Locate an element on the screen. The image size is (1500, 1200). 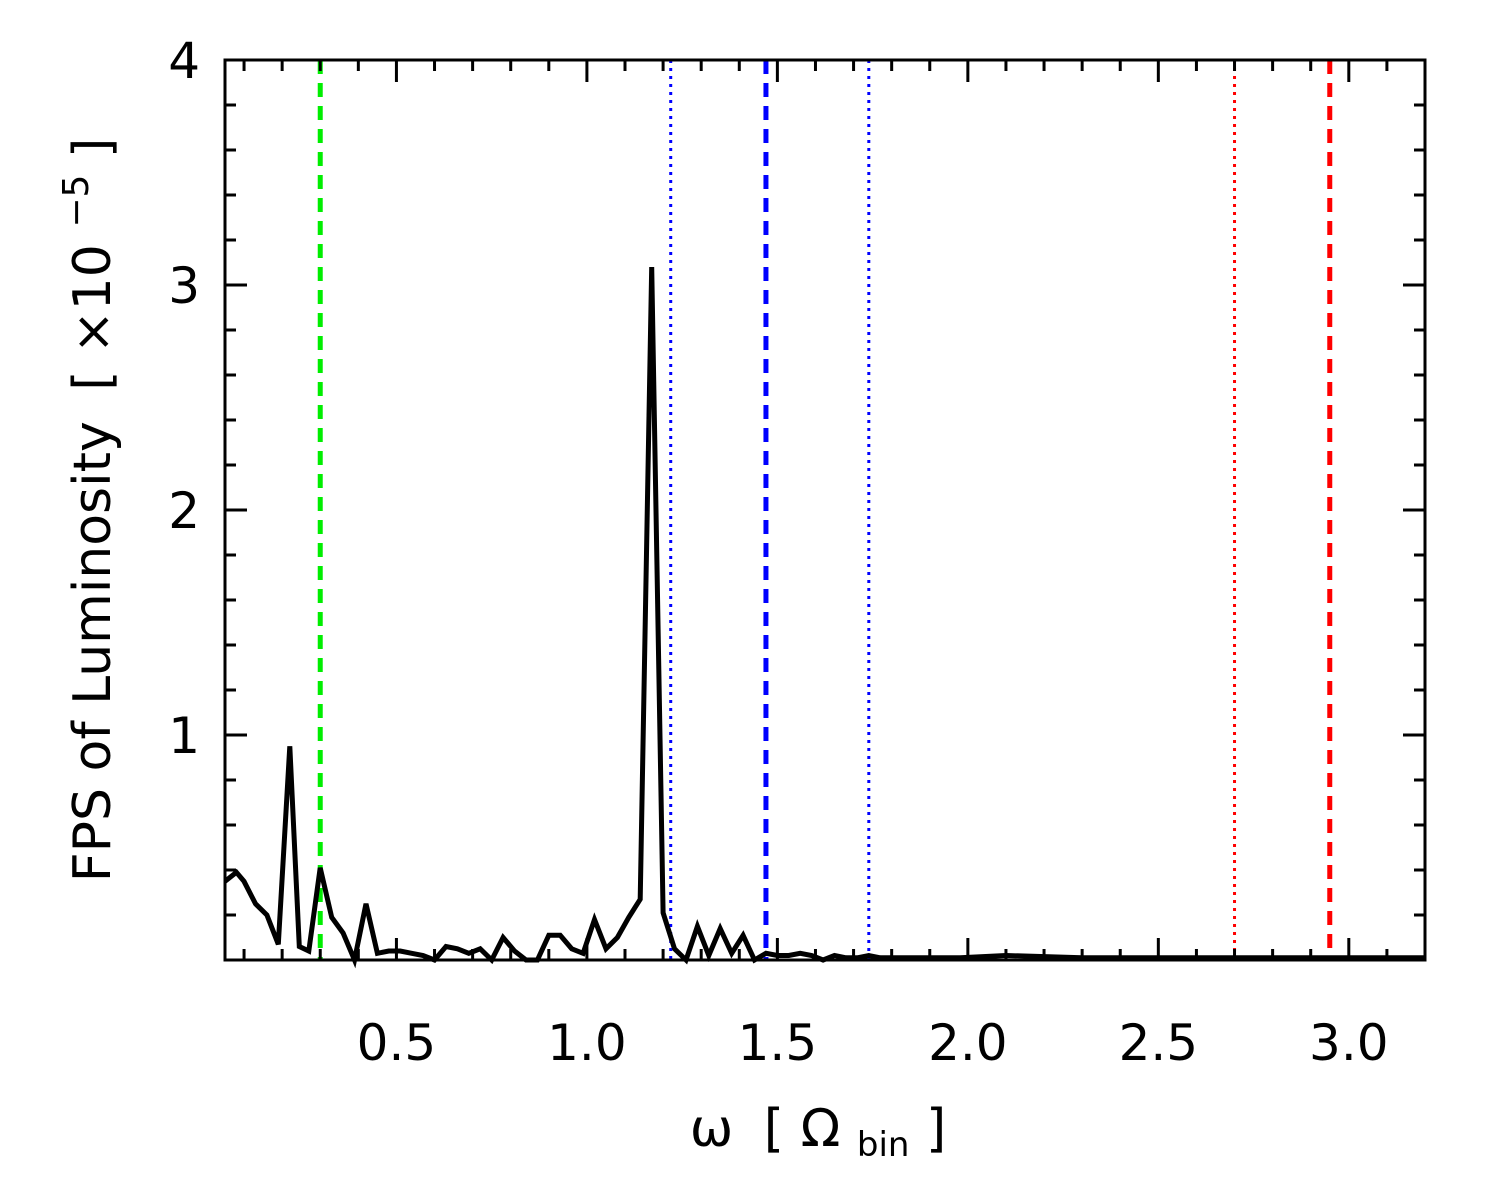
x-tick-label: 2.0 is located at coordinates (968, 1043).